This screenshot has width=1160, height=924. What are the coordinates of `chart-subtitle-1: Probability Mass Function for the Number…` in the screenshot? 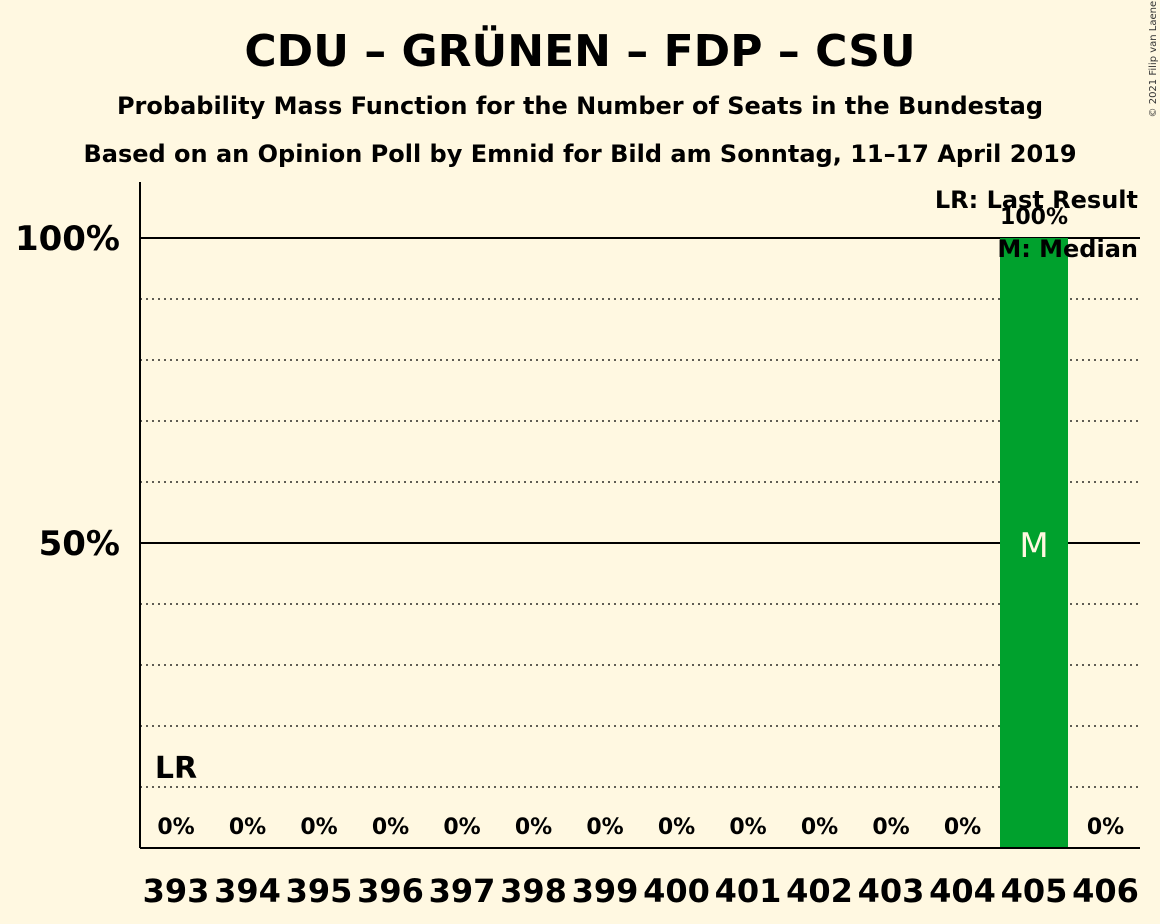 It's located at (580, 106).